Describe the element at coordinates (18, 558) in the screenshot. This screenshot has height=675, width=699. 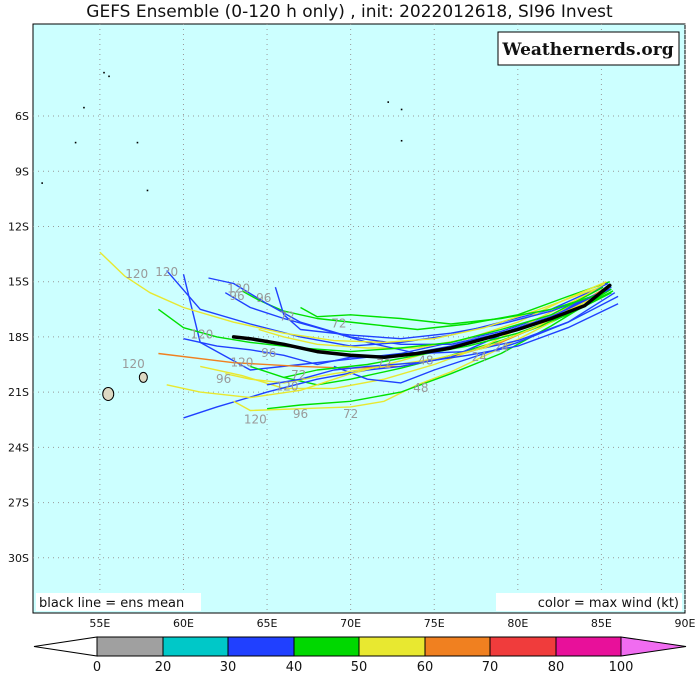
I see `lat-tick-label: 30S` at that location.